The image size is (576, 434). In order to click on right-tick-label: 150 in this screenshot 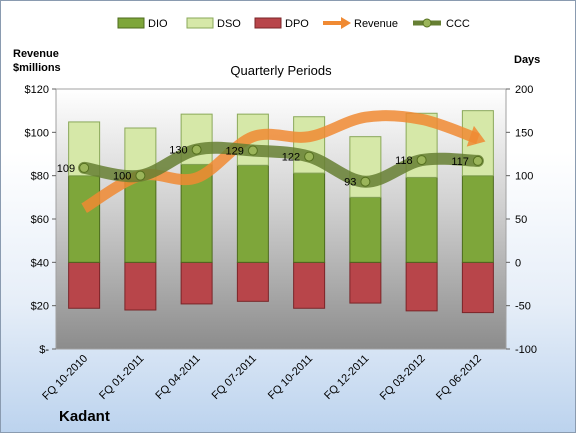, I will do `click(524, 133)`.